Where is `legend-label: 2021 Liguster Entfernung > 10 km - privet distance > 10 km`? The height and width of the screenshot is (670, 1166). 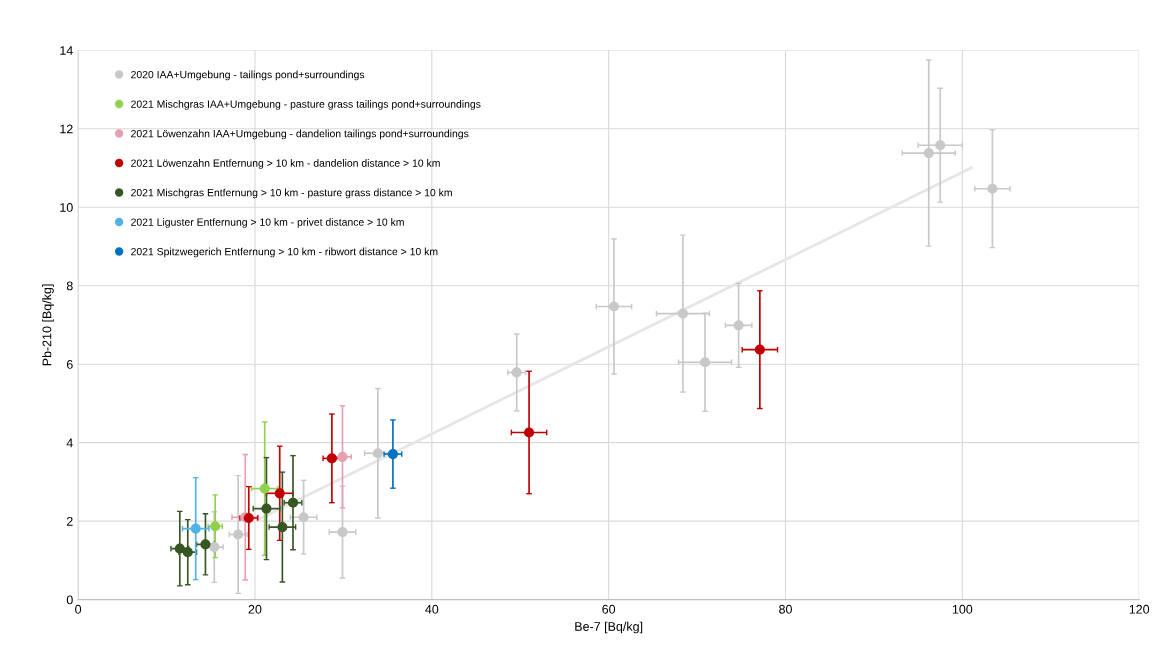
legend-label: 2021 Liguster Entfernung > 10 km - privet distance > 10 km is located at coordinates (267, 223).